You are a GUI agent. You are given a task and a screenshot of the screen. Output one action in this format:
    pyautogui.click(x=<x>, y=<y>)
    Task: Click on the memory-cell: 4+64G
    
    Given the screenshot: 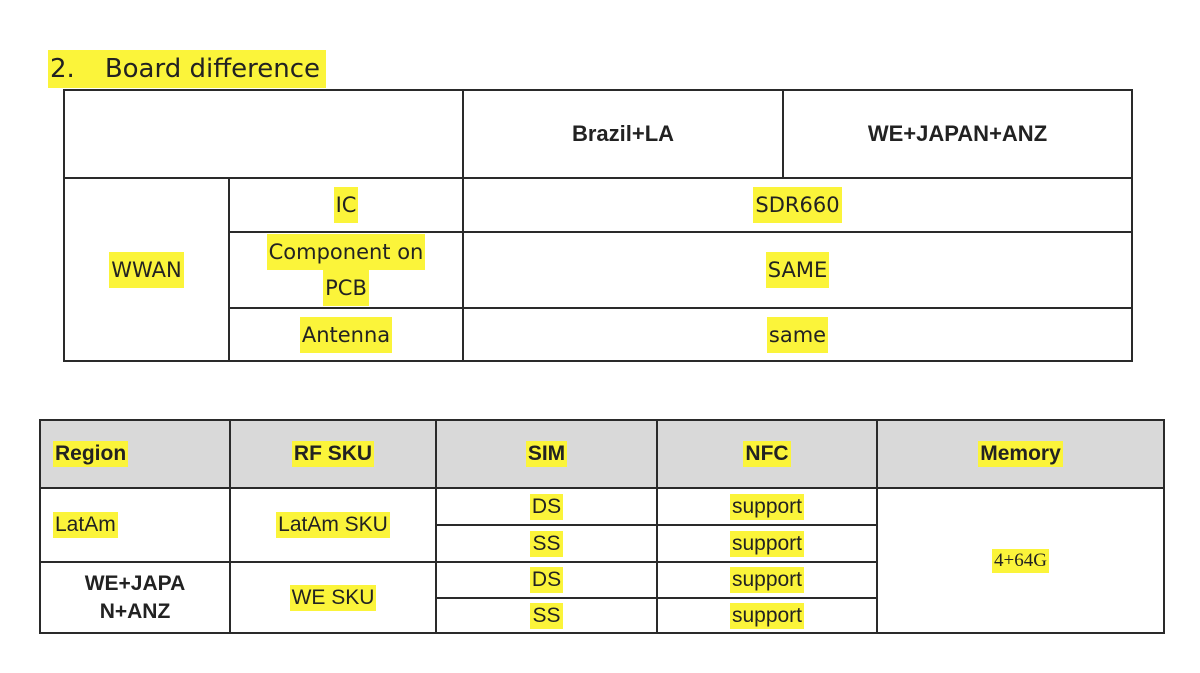 What is the action you would take?
    pyautogui.click(x=1020, y=560)
    